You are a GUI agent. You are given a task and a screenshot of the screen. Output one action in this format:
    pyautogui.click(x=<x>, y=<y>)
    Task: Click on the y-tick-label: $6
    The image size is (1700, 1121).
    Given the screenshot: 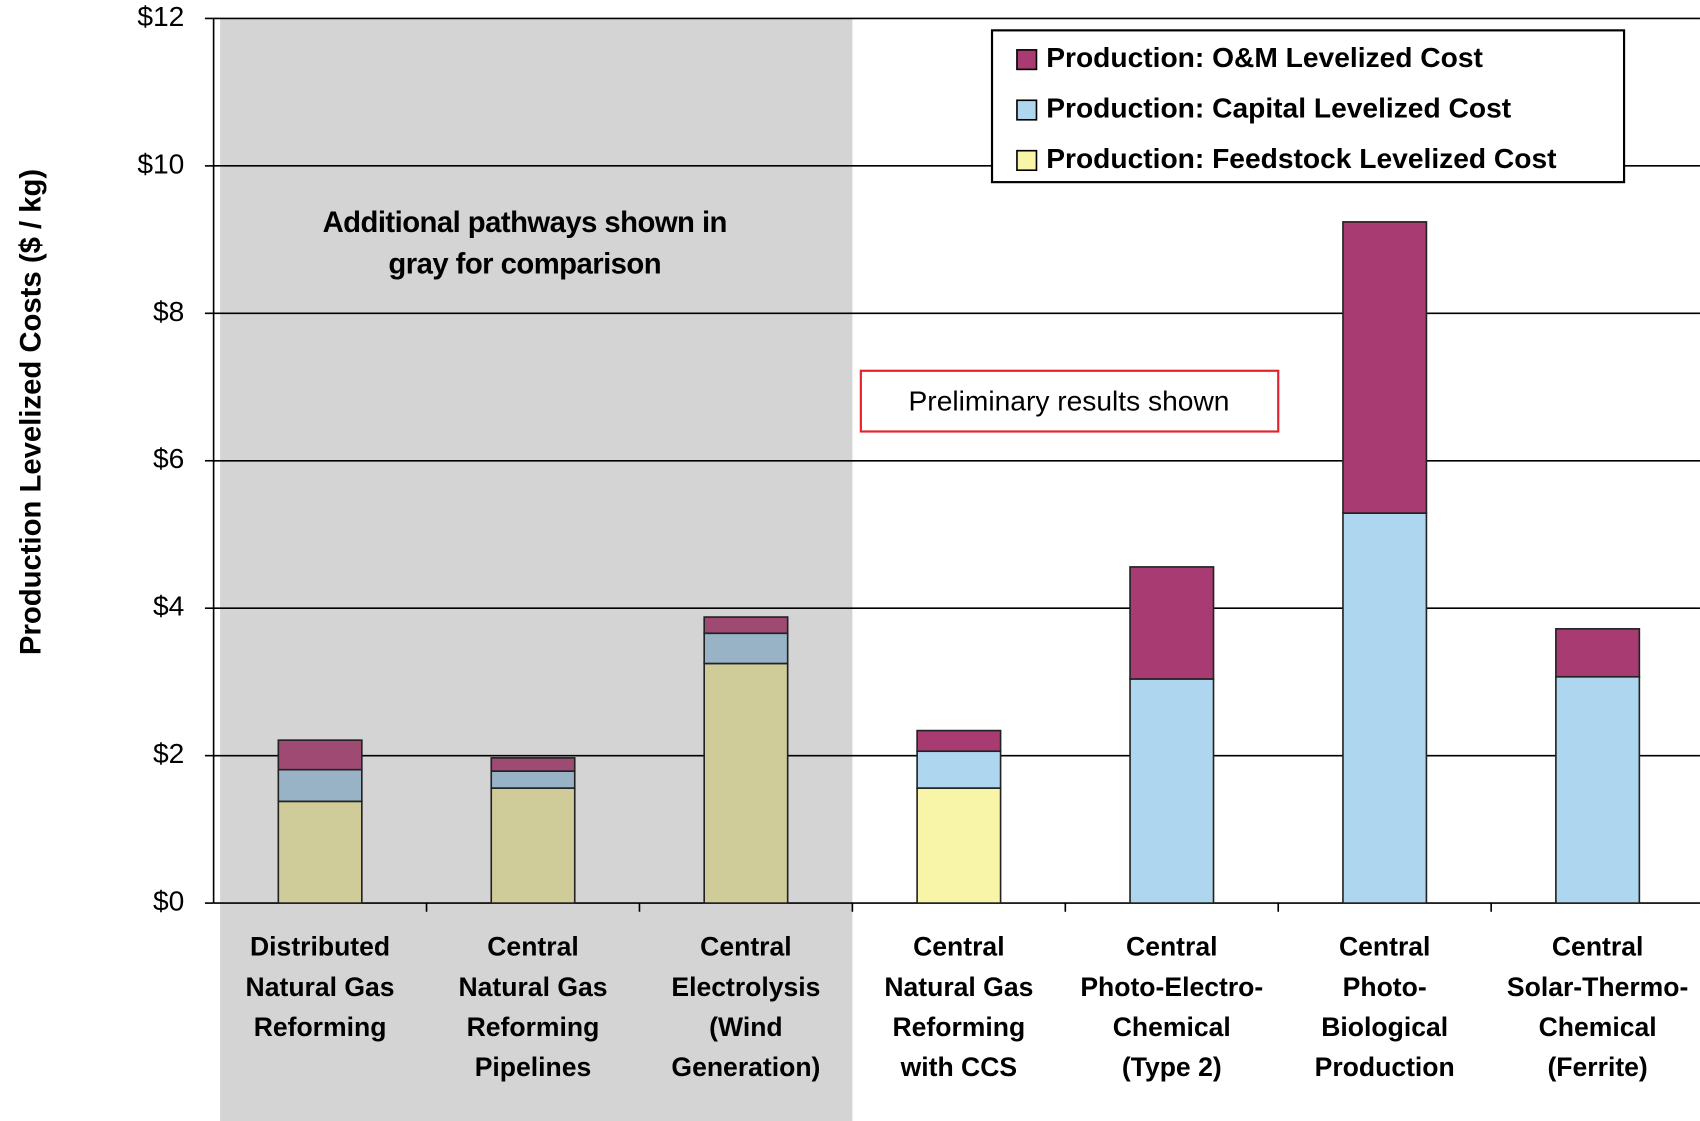 What is the action you would take?
    pyautogui.click(x=168, y=458)
    